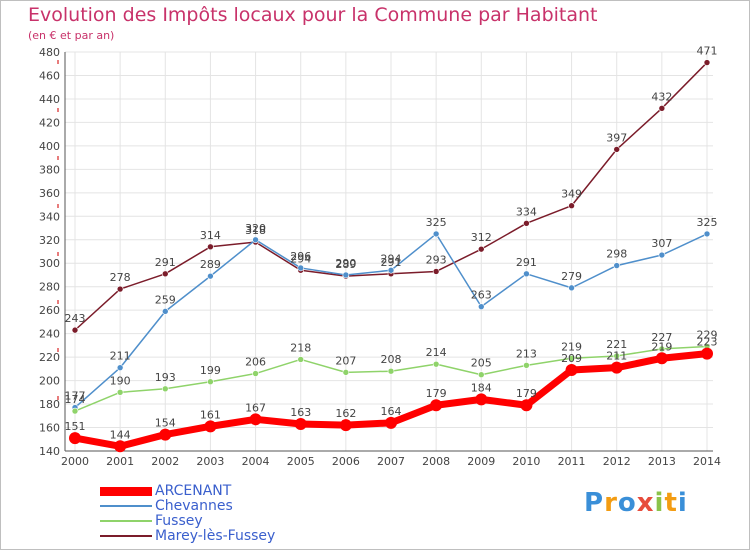 This screenshot has width=750, height=550. I want to click on data-label: 227, so click(661, 337).